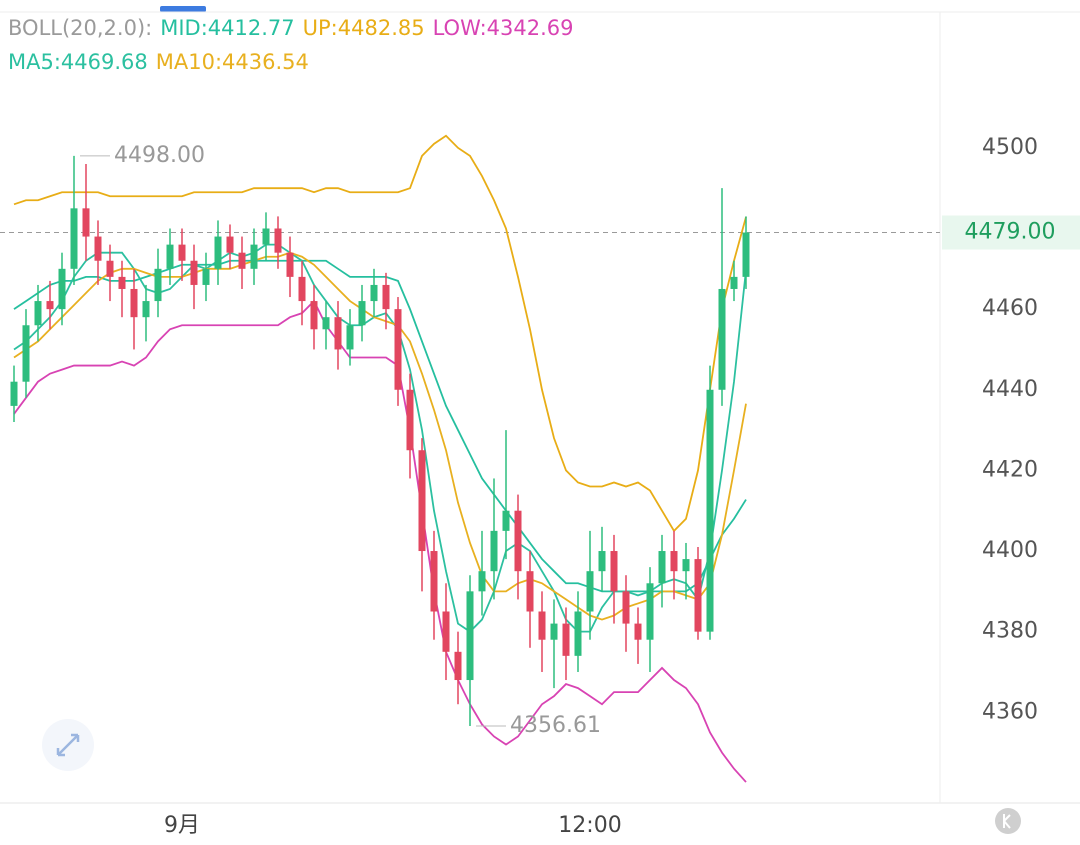 The image size is (1080, 845). I want to click on legend-entry: LOW:4342.69, so click(503, 28).